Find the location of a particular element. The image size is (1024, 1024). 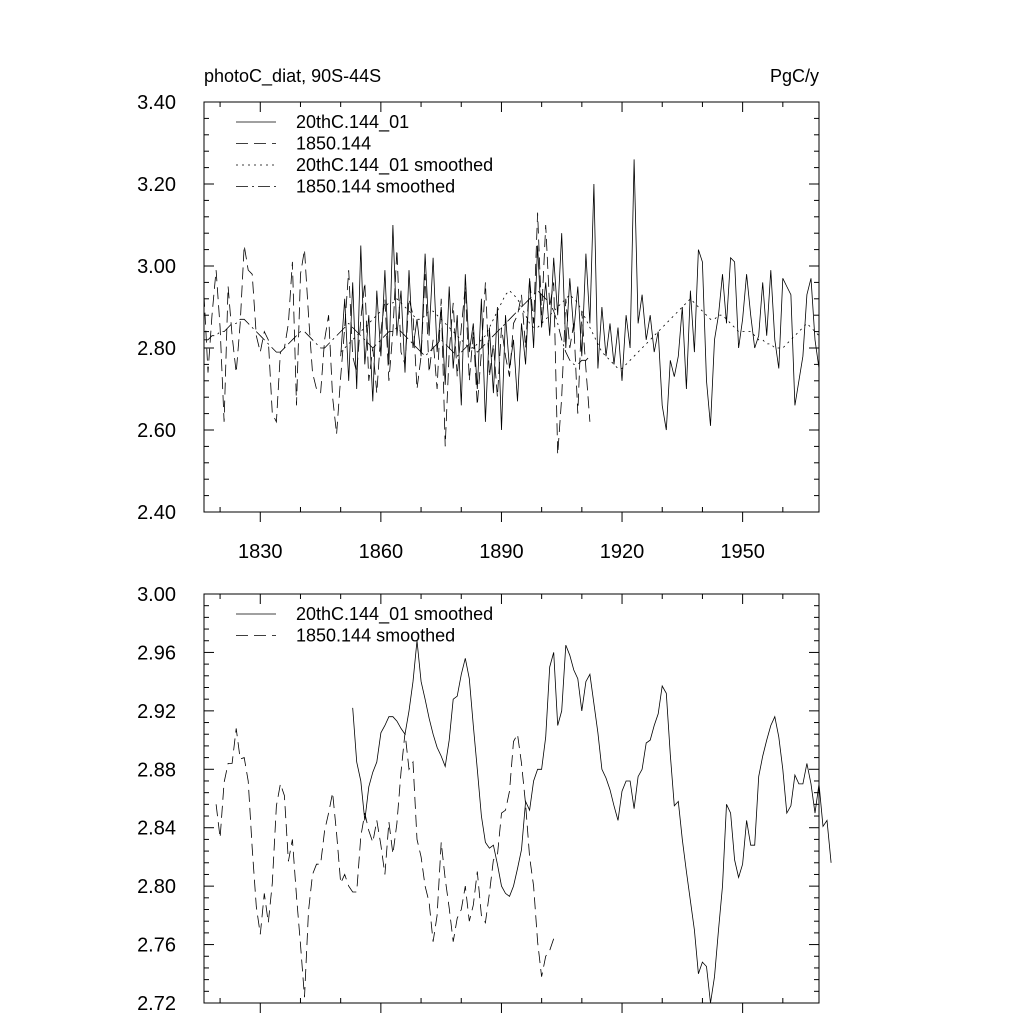

top-panel-title: photoC_diat, 90S-44S is located at coordinates (292, 76).